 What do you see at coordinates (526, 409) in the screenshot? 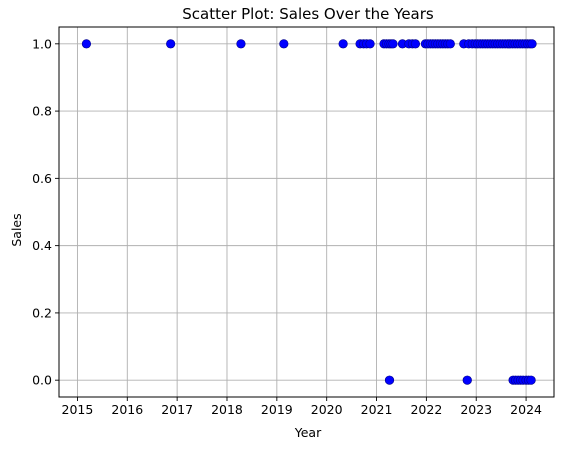
I see `x-tick-label: 2024` at bounding box center [526, 409].